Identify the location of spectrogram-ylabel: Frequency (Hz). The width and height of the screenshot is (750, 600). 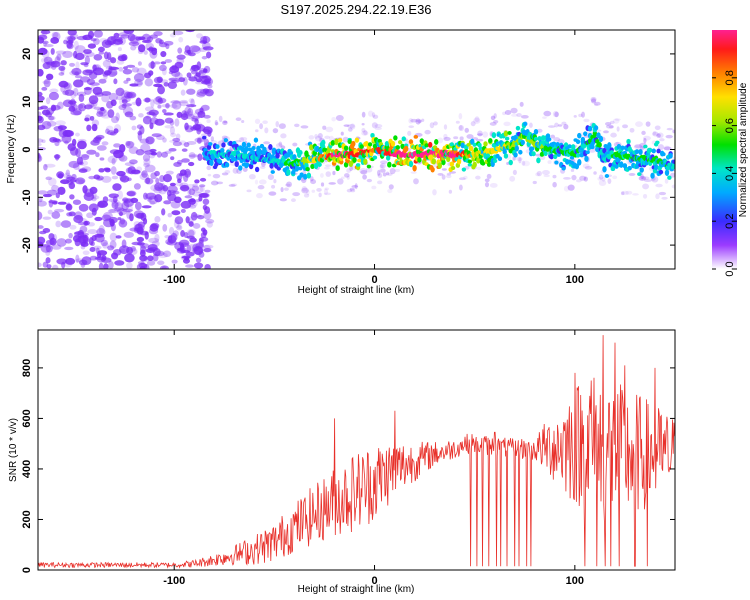
(11, 149).